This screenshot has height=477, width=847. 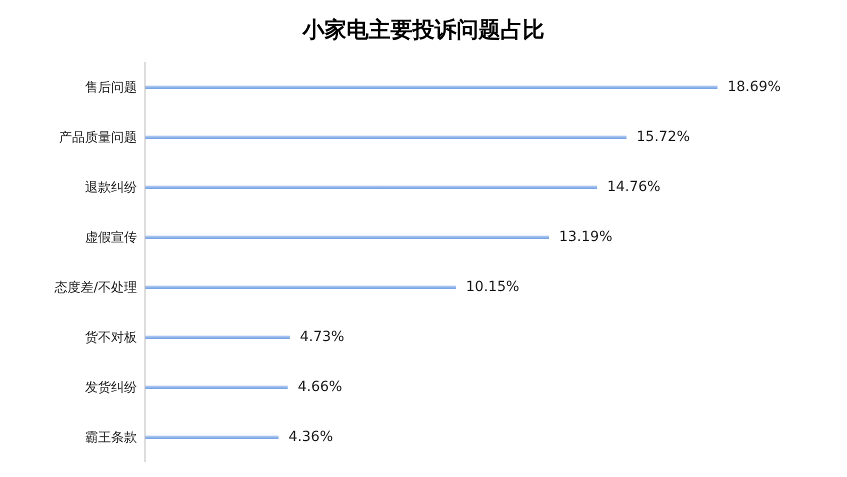 I want to click on data-label: 13.19%, so click(x=585, y=237).